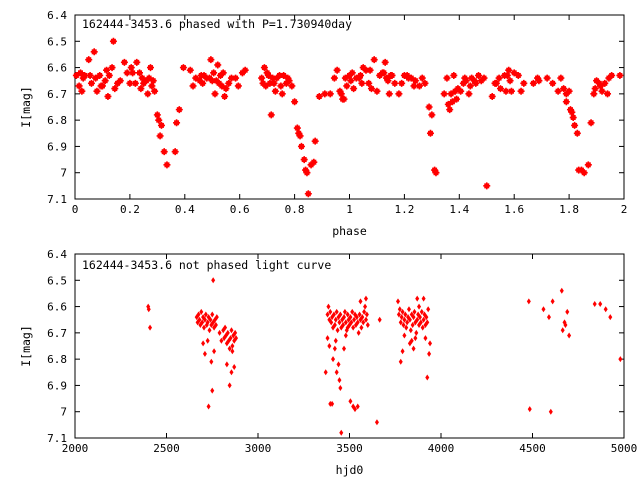 Image resolution: width=640 pixels, height=480 pixels. I want to click on y-tick-label: 6.4, so click(57, 15).